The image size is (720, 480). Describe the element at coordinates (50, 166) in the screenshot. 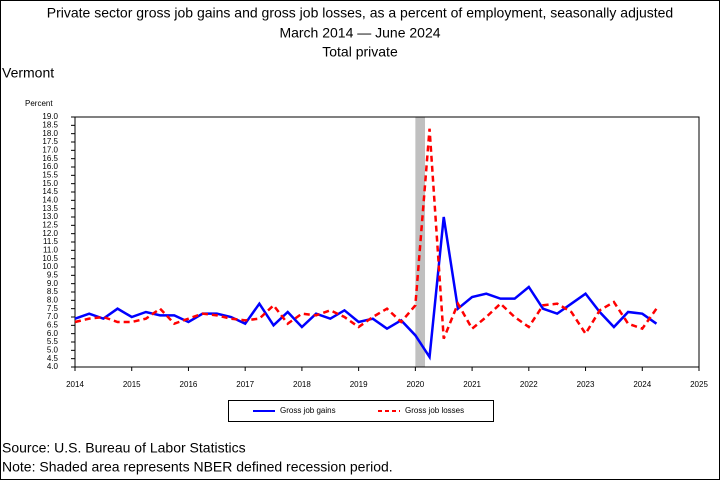

I see `y-tick-label: 16.0` at that location.